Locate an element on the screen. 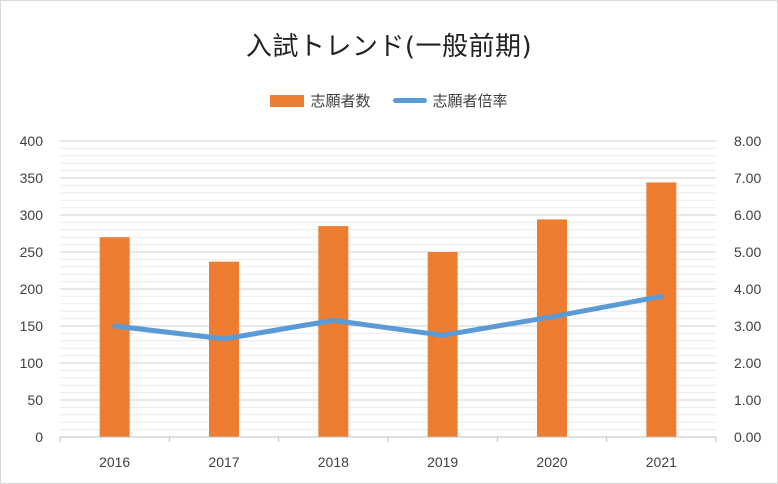 Image resolution: width=778 pixels, height=484 pixels. legend-item-applicants: 志願者数 is located at coordinates (320, 100).